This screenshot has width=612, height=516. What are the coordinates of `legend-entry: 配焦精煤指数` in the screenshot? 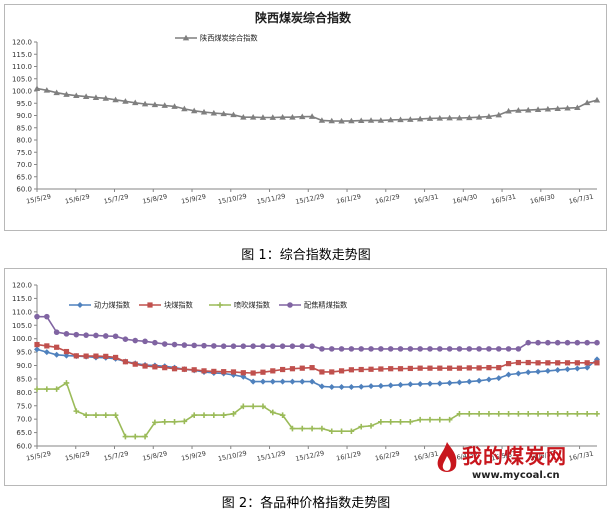 It's located at (313, 305).